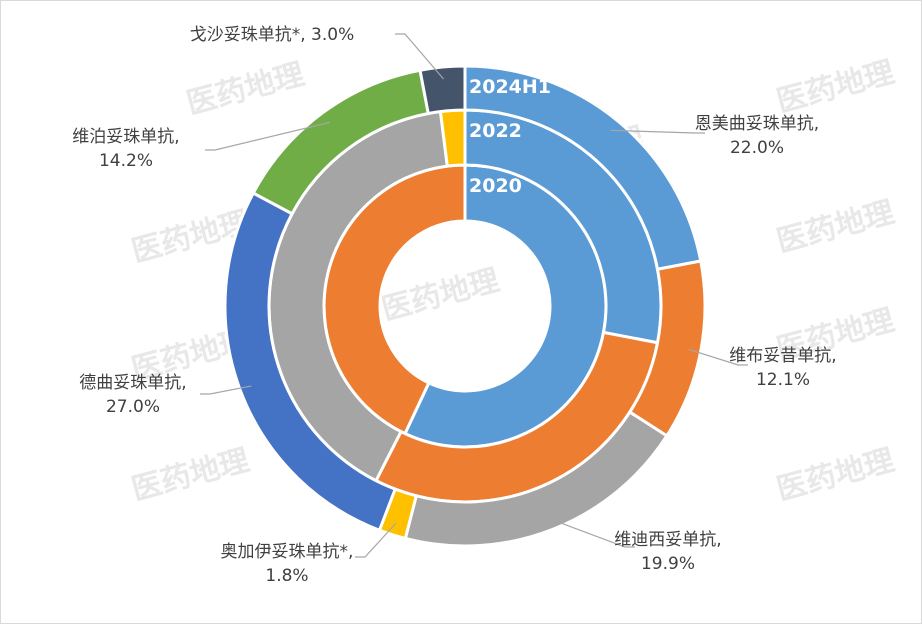  Describe the element at coordinates (442, 90) in the screenshot. I see `slice-2024H1-sacituzumab-govitecan` at that location.